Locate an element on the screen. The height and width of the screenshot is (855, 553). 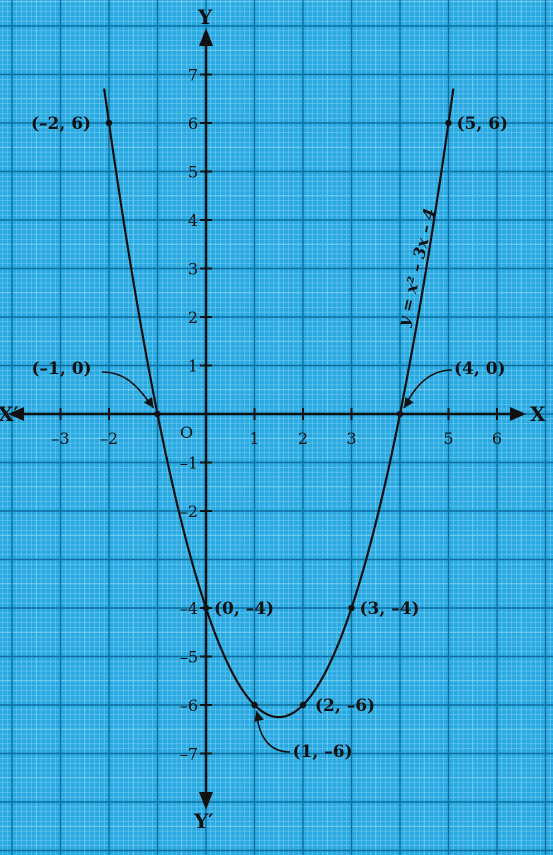
x-tick-label: 1 is located at coordinates (254, 438).